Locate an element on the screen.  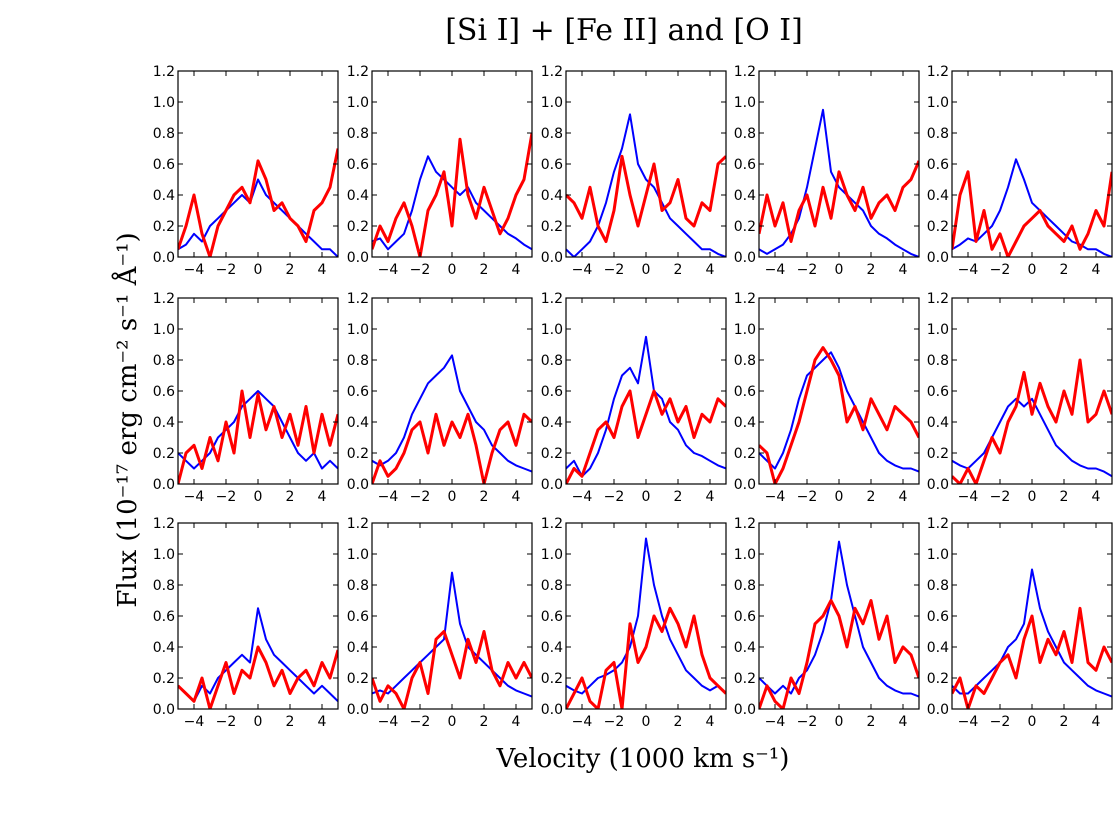
panel-r1-c4: 0.0 0.2 0.4 0.6 0.8 1.0 1.2 −4 −2 0 2 4 is located at coordinates (827, 171).